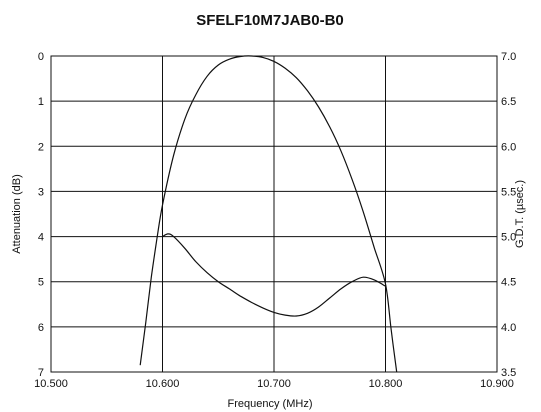  I want to click on y-right-tick-label: 5.0, so click(508, 238).